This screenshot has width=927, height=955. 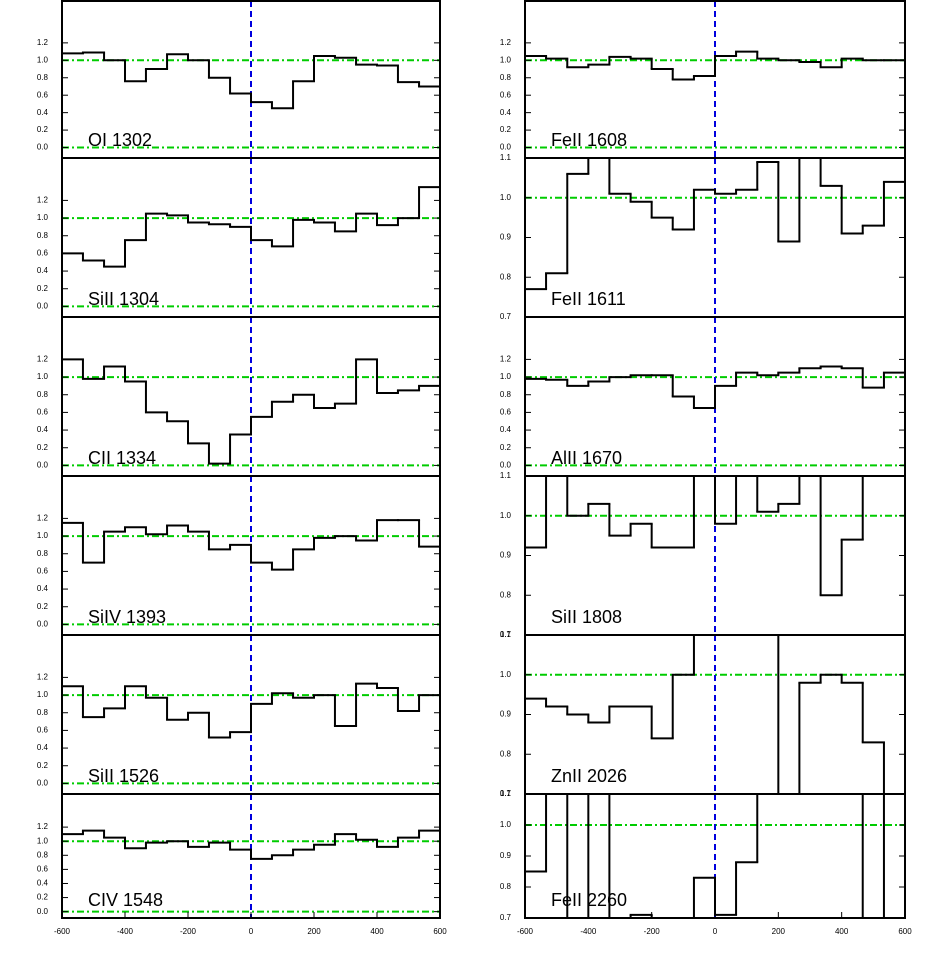 What do you see at coordinates (589, 900) in the screenshot?
I see `line-label: FeII 2260` at bounding box center [589, 900].